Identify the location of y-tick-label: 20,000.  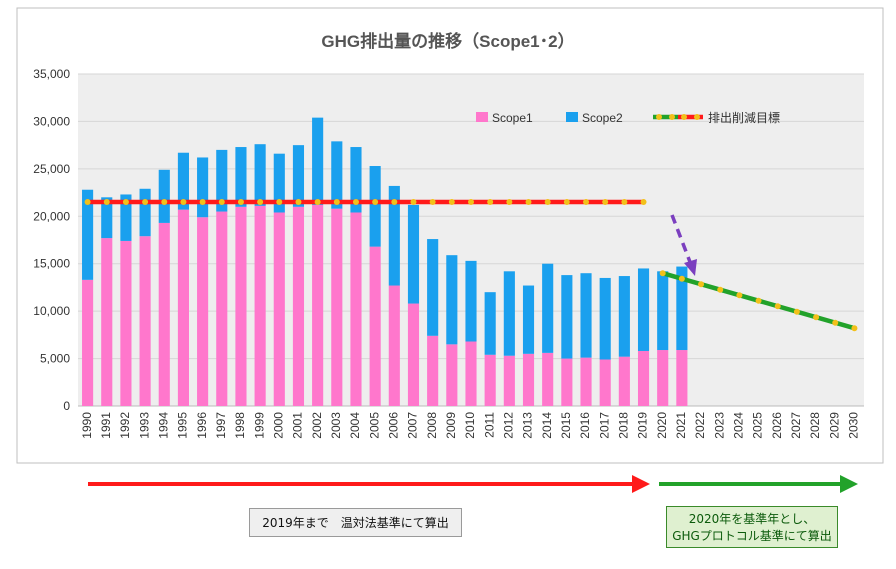
(51, 216).